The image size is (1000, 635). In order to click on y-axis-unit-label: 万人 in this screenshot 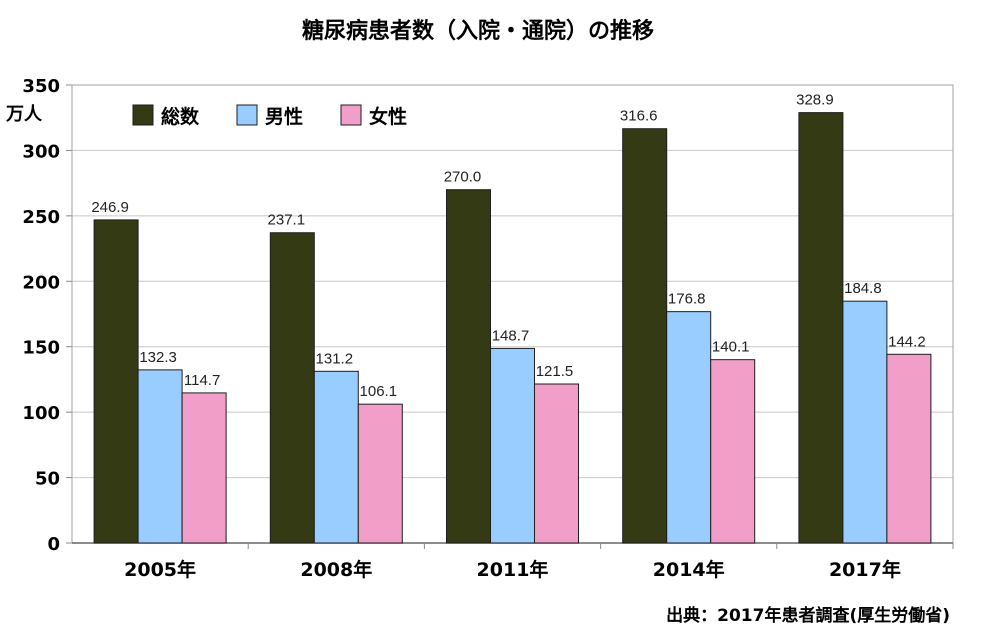, I will do `click(24, 114)`.